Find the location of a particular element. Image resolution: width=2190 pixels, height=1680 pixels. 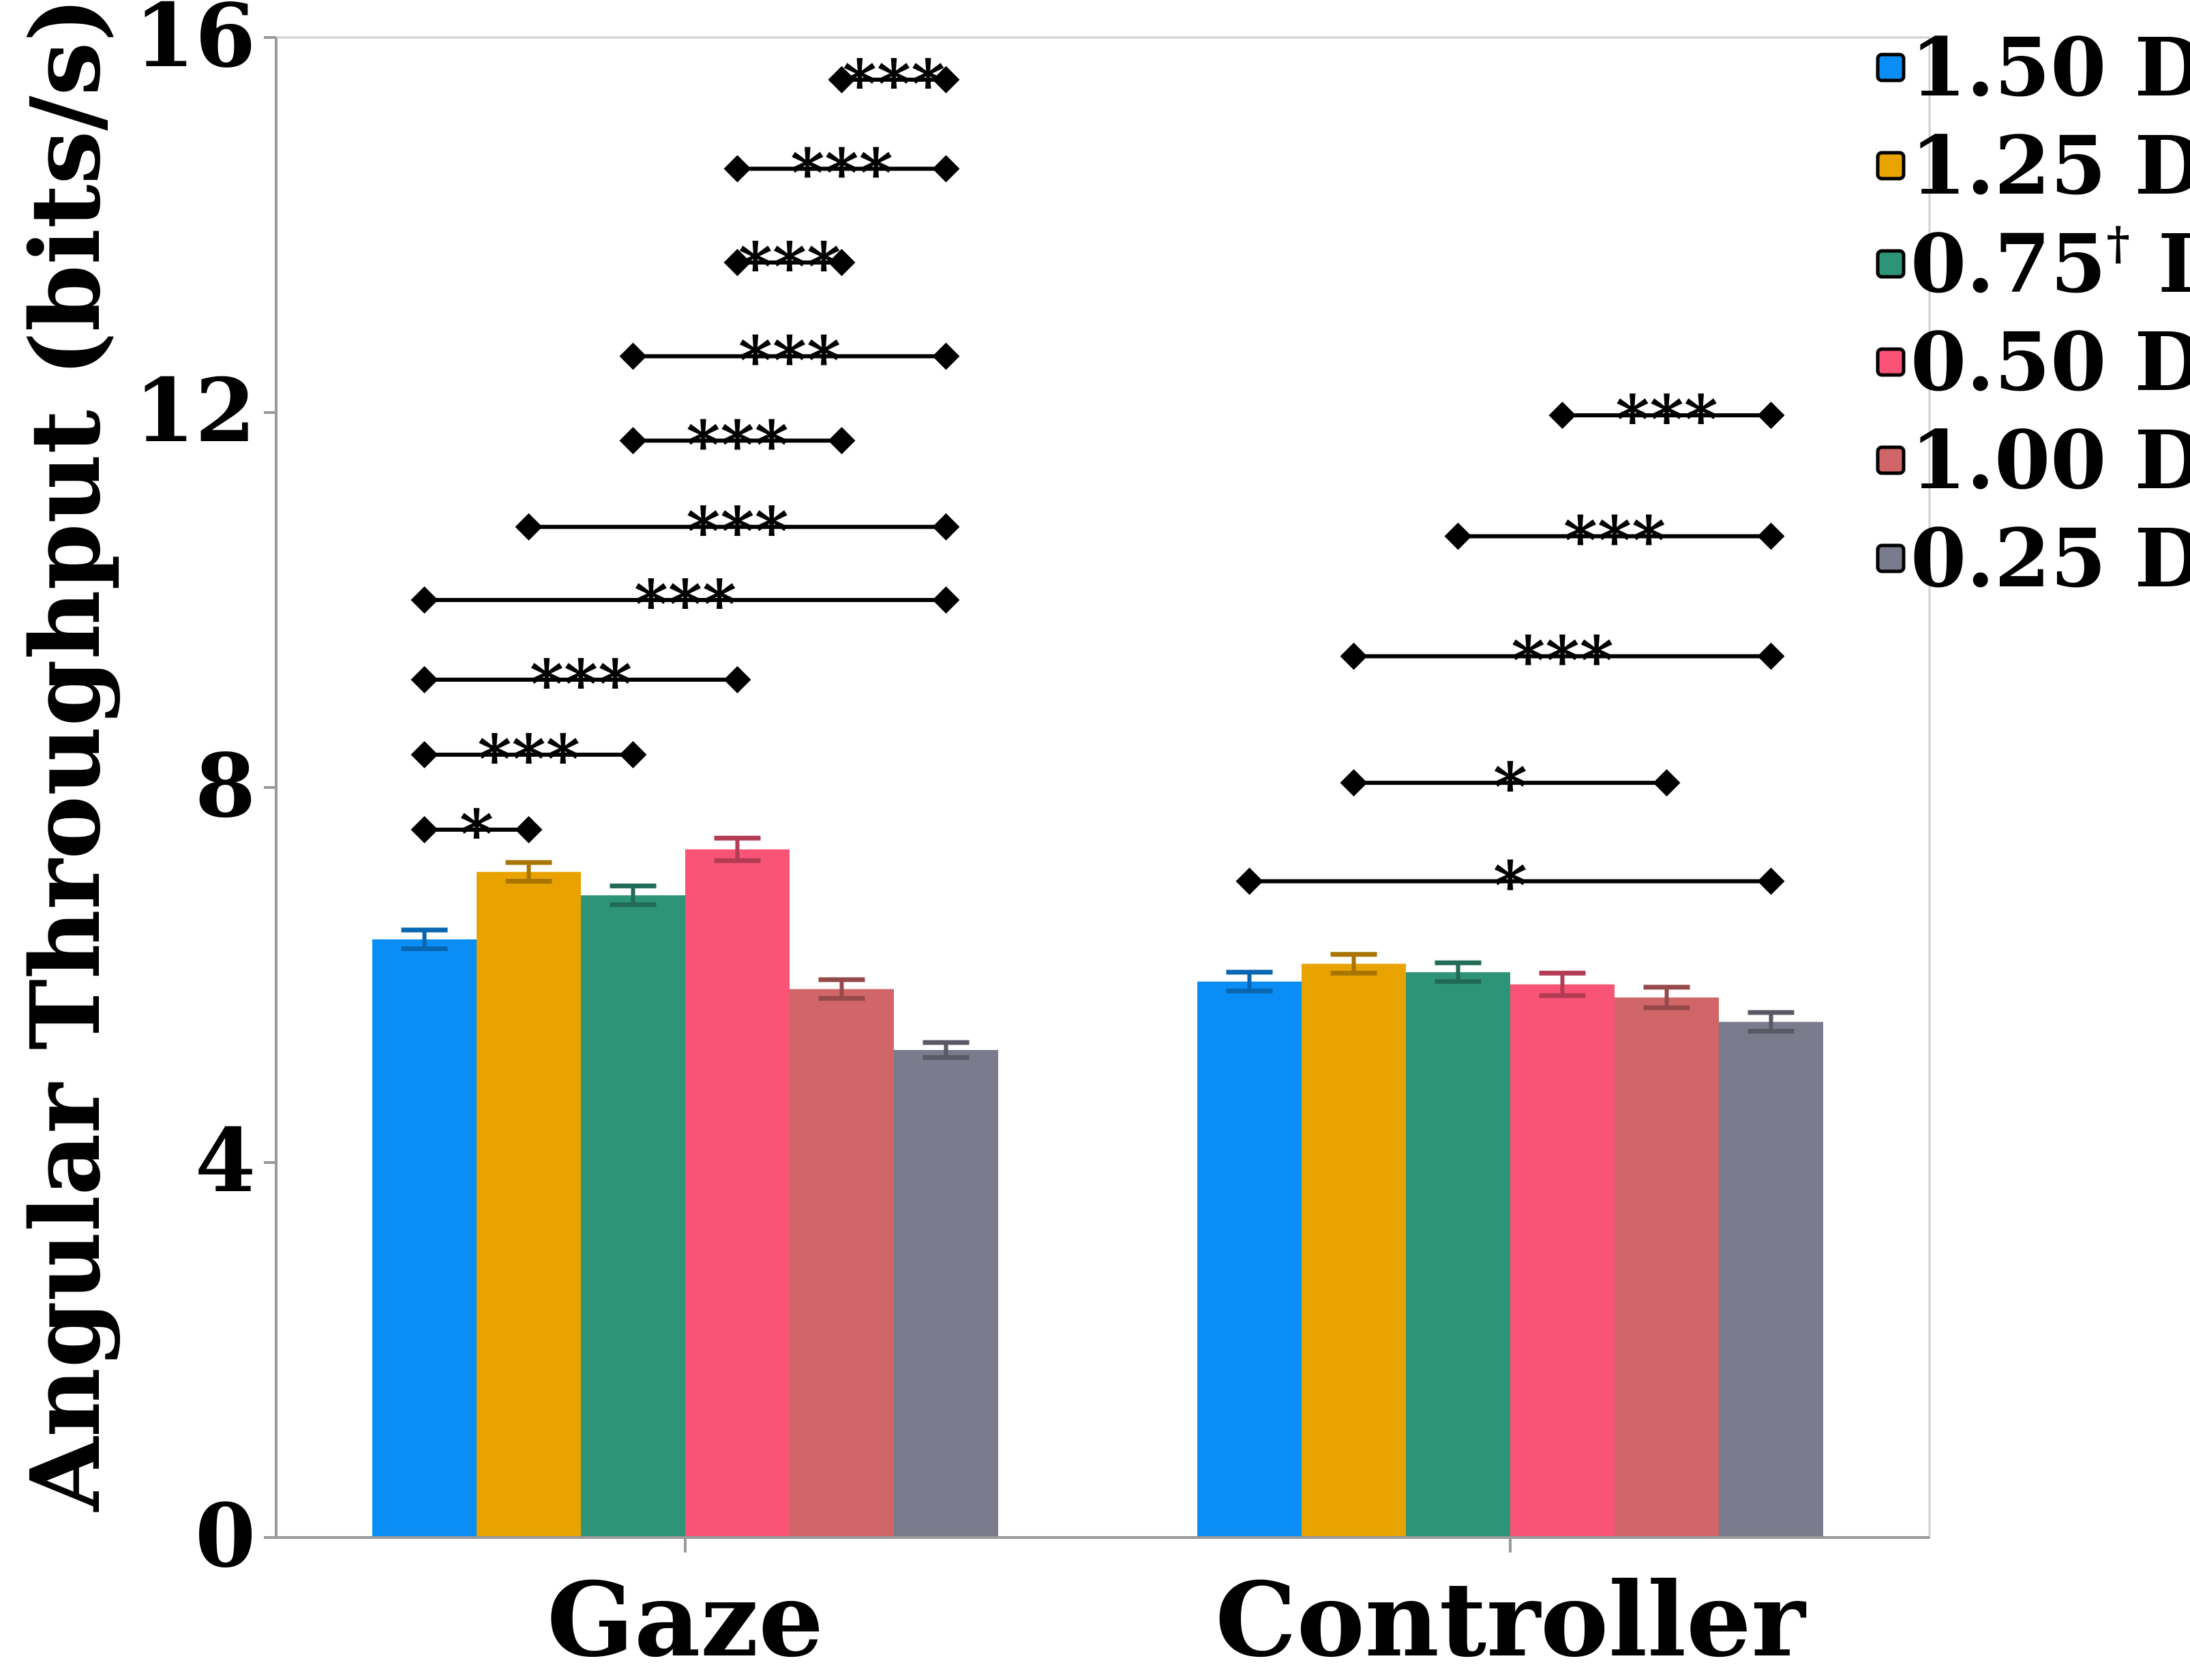

y-tick-label: 4 is located at coordinates (225, 1161).